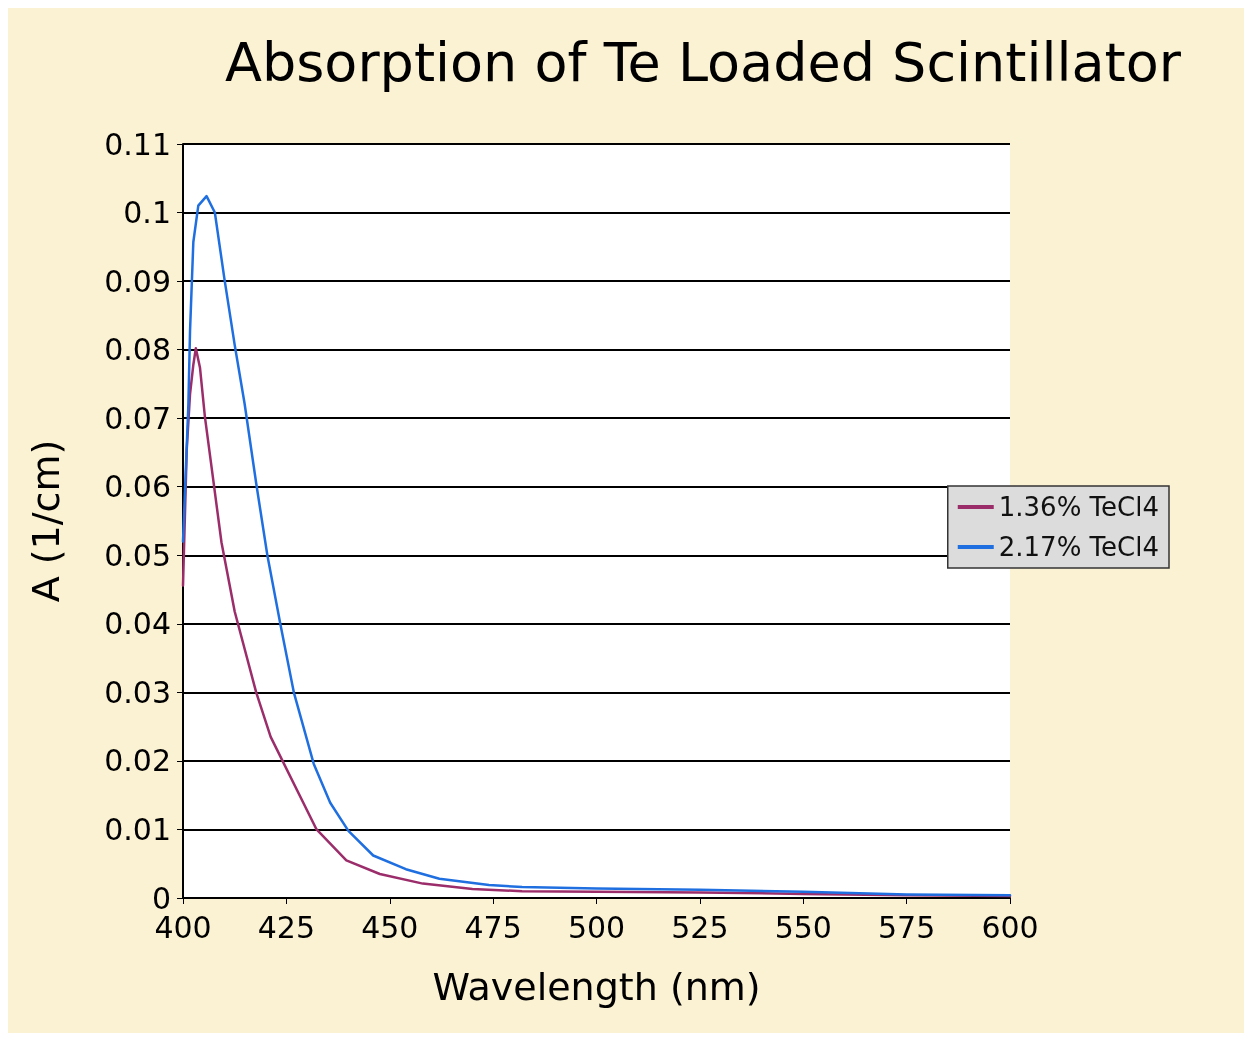 The width and height of the screenshot is (1252, 1041). I want to click on x-tick-label: 525, so click(700, 927).